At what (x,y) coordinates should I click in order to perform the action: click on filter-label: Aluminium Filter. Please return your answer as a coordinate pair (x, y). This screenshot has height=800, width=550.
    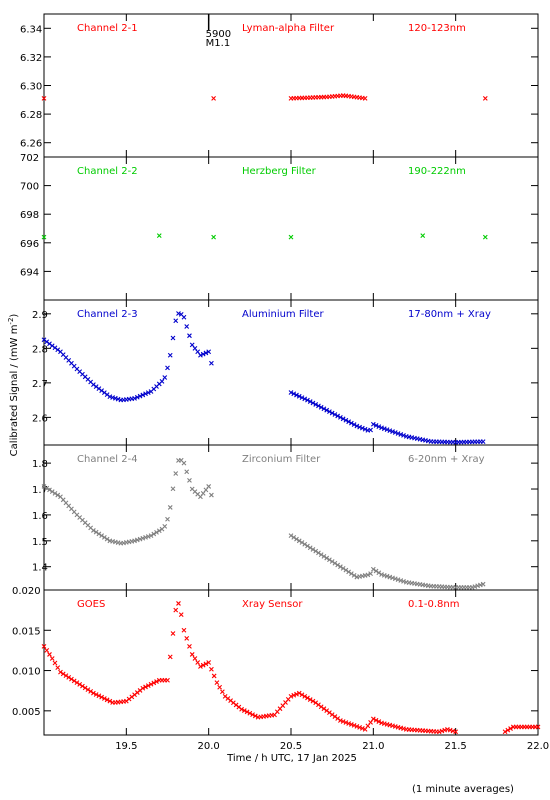
    Looking at the image, I should click on (283, 314).